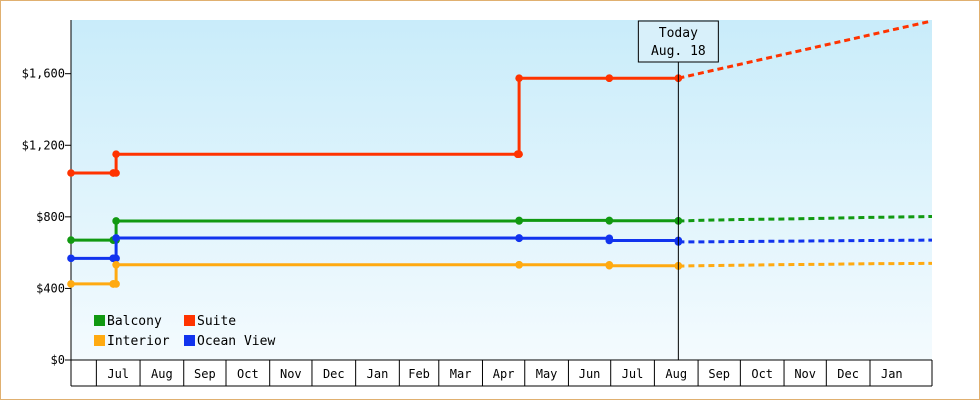 The width and height of the screenshot is (980, 400). What do you see at coordinates (189, 320) in the screenshot?
I see `legend-swatch-suite` at bounding box center [189, 320].